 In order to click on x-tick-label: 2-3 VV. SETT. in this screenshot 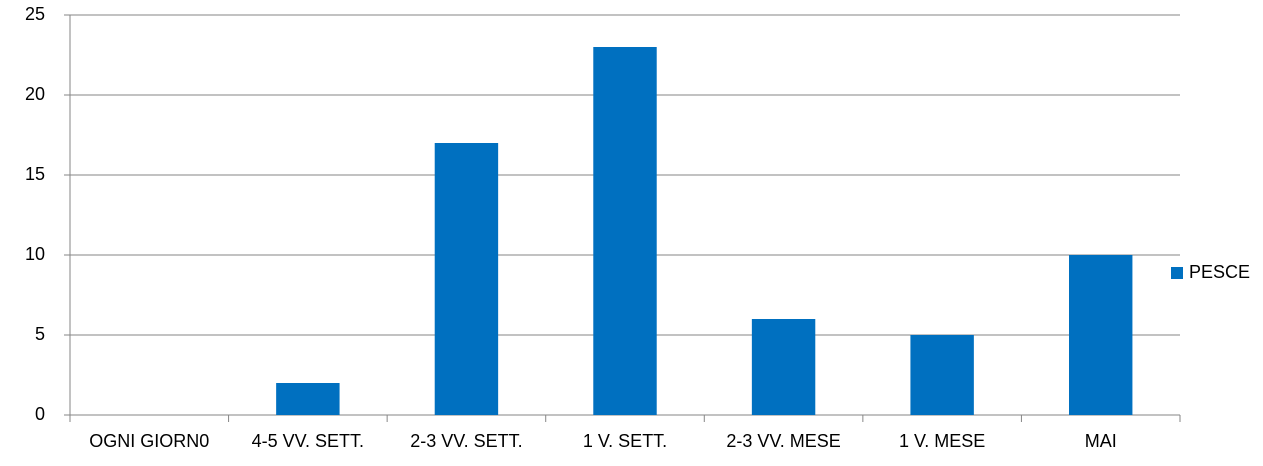, I will do `click(466, 441)`.